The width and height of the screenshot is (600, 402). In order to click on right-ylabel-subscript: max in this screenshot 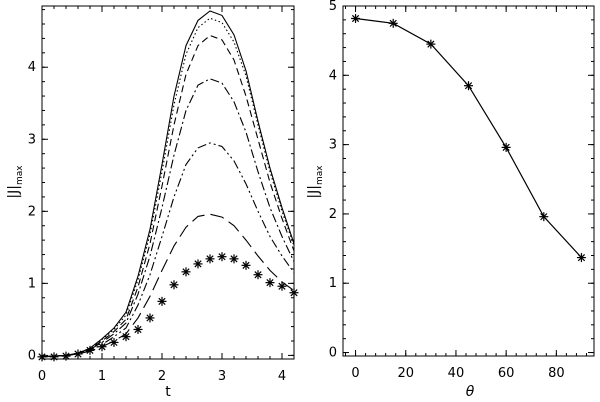, I will do `click(320, 175)`.